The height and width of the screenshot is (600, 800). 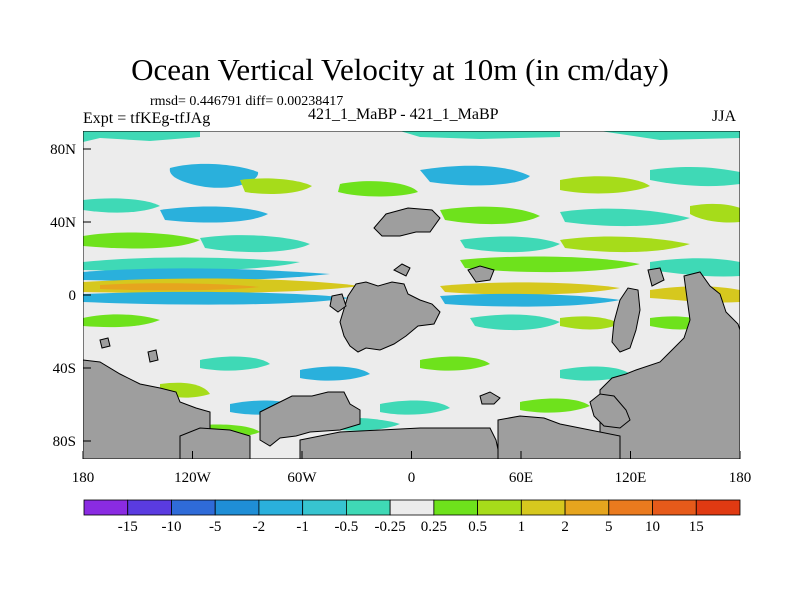 What do you see at coordinates (247, 101) in the screenshot?
I see `rmsd-diff-stats: rmsd= 0.446791 diff= 0.00238417` at bounding box center [247, 101].